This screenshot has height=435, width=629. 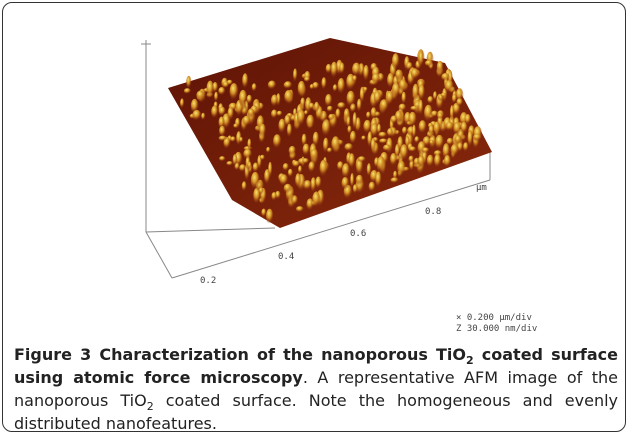 What do you see at coordinates (496, 329) in the screenshot?
I see `scale-z: Z 30.000 nm/div` at bounding box center [496, 329].